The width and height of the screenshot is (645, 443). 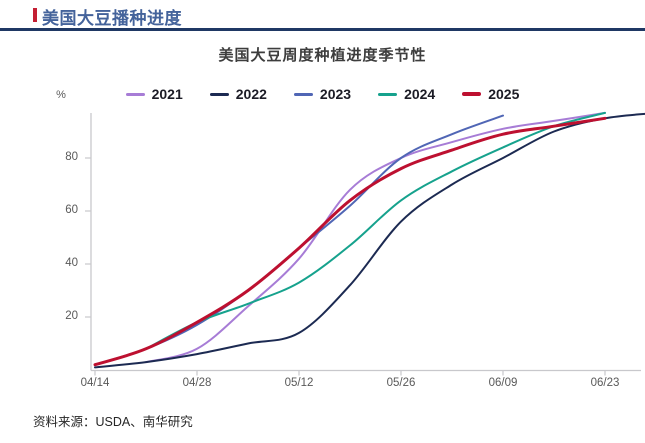 What do you see at coordinates (95, 383) in the screenshot?
I see `x-tick-label: 04/14` at bounding box center [95, 383].